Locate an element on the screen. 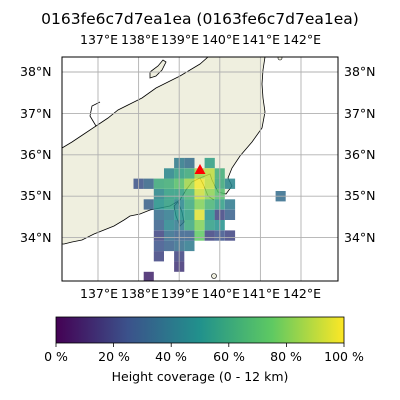 The width and height of the screenshot is (400, 400). lat-tick-left: 37°N is located at coordinates (36, 113).